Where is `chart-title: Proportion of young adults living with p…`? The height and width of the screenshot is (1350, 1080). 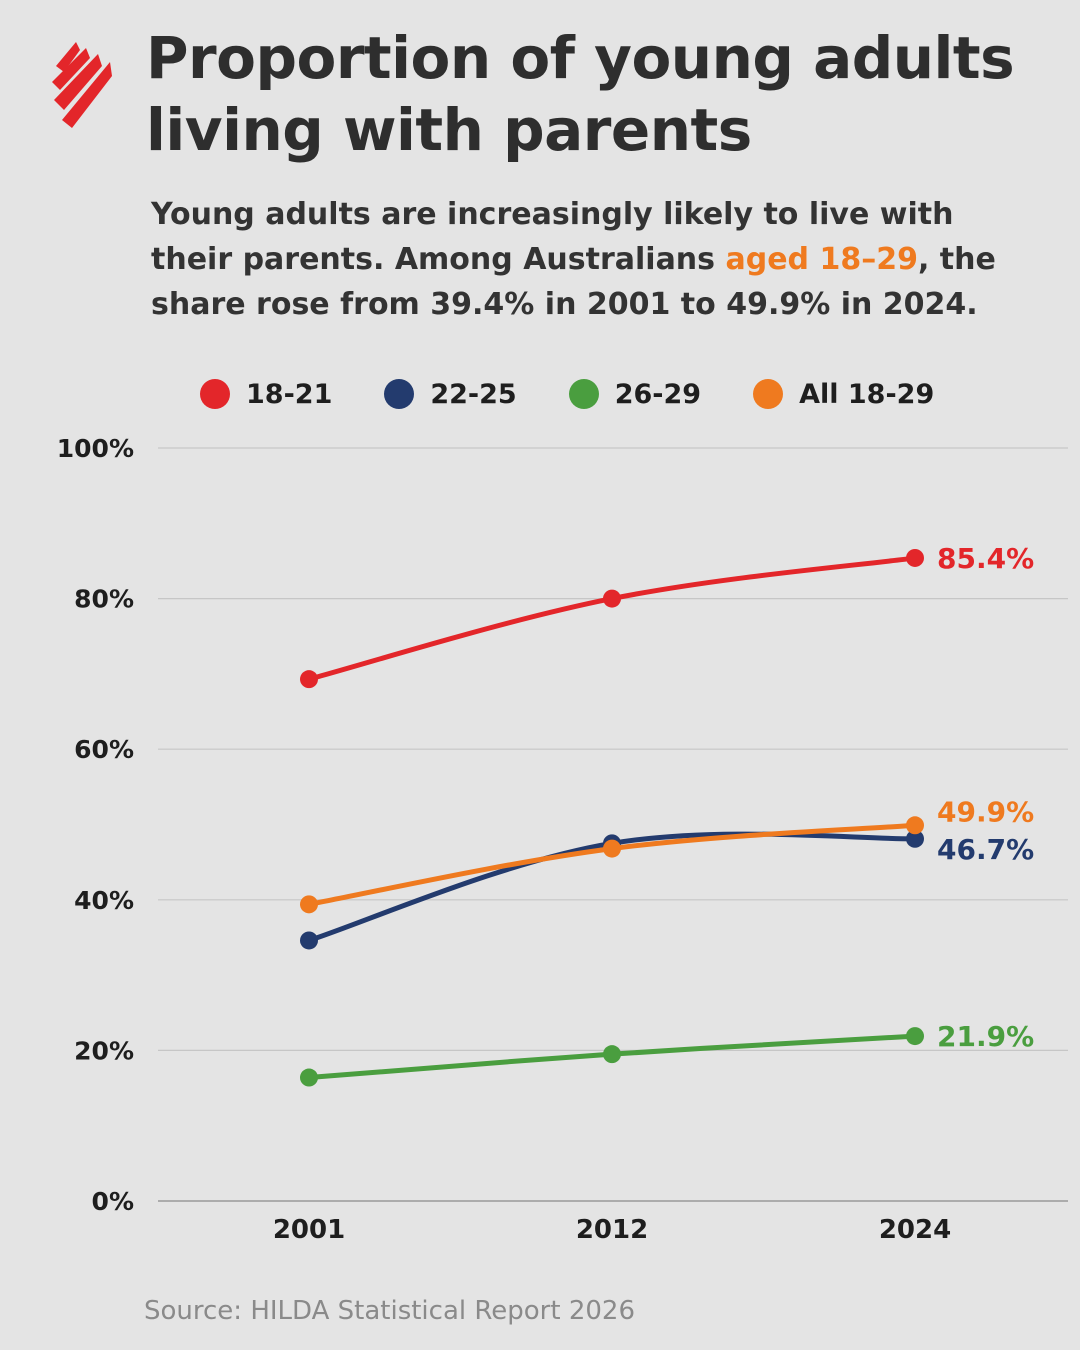
chart-title: Proportion of young adults living with p… is located at coordinates (580, 94).